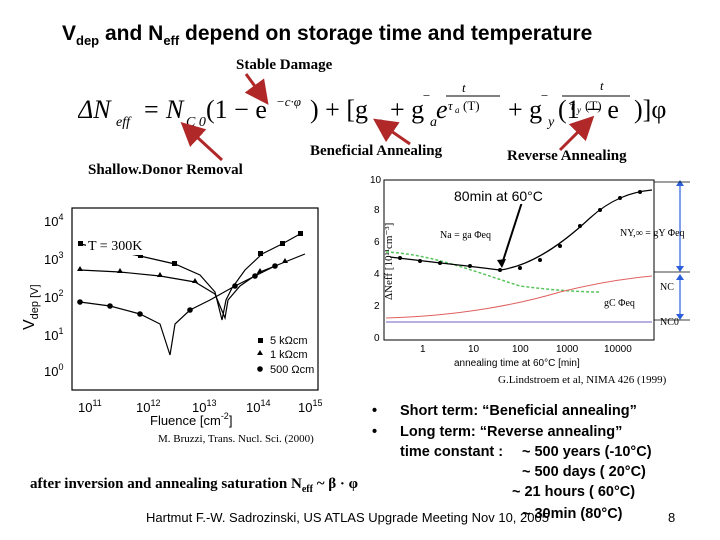  I want to click on bullet-short-term: Short term: “Beneficial annealing”, so click(518, 411).